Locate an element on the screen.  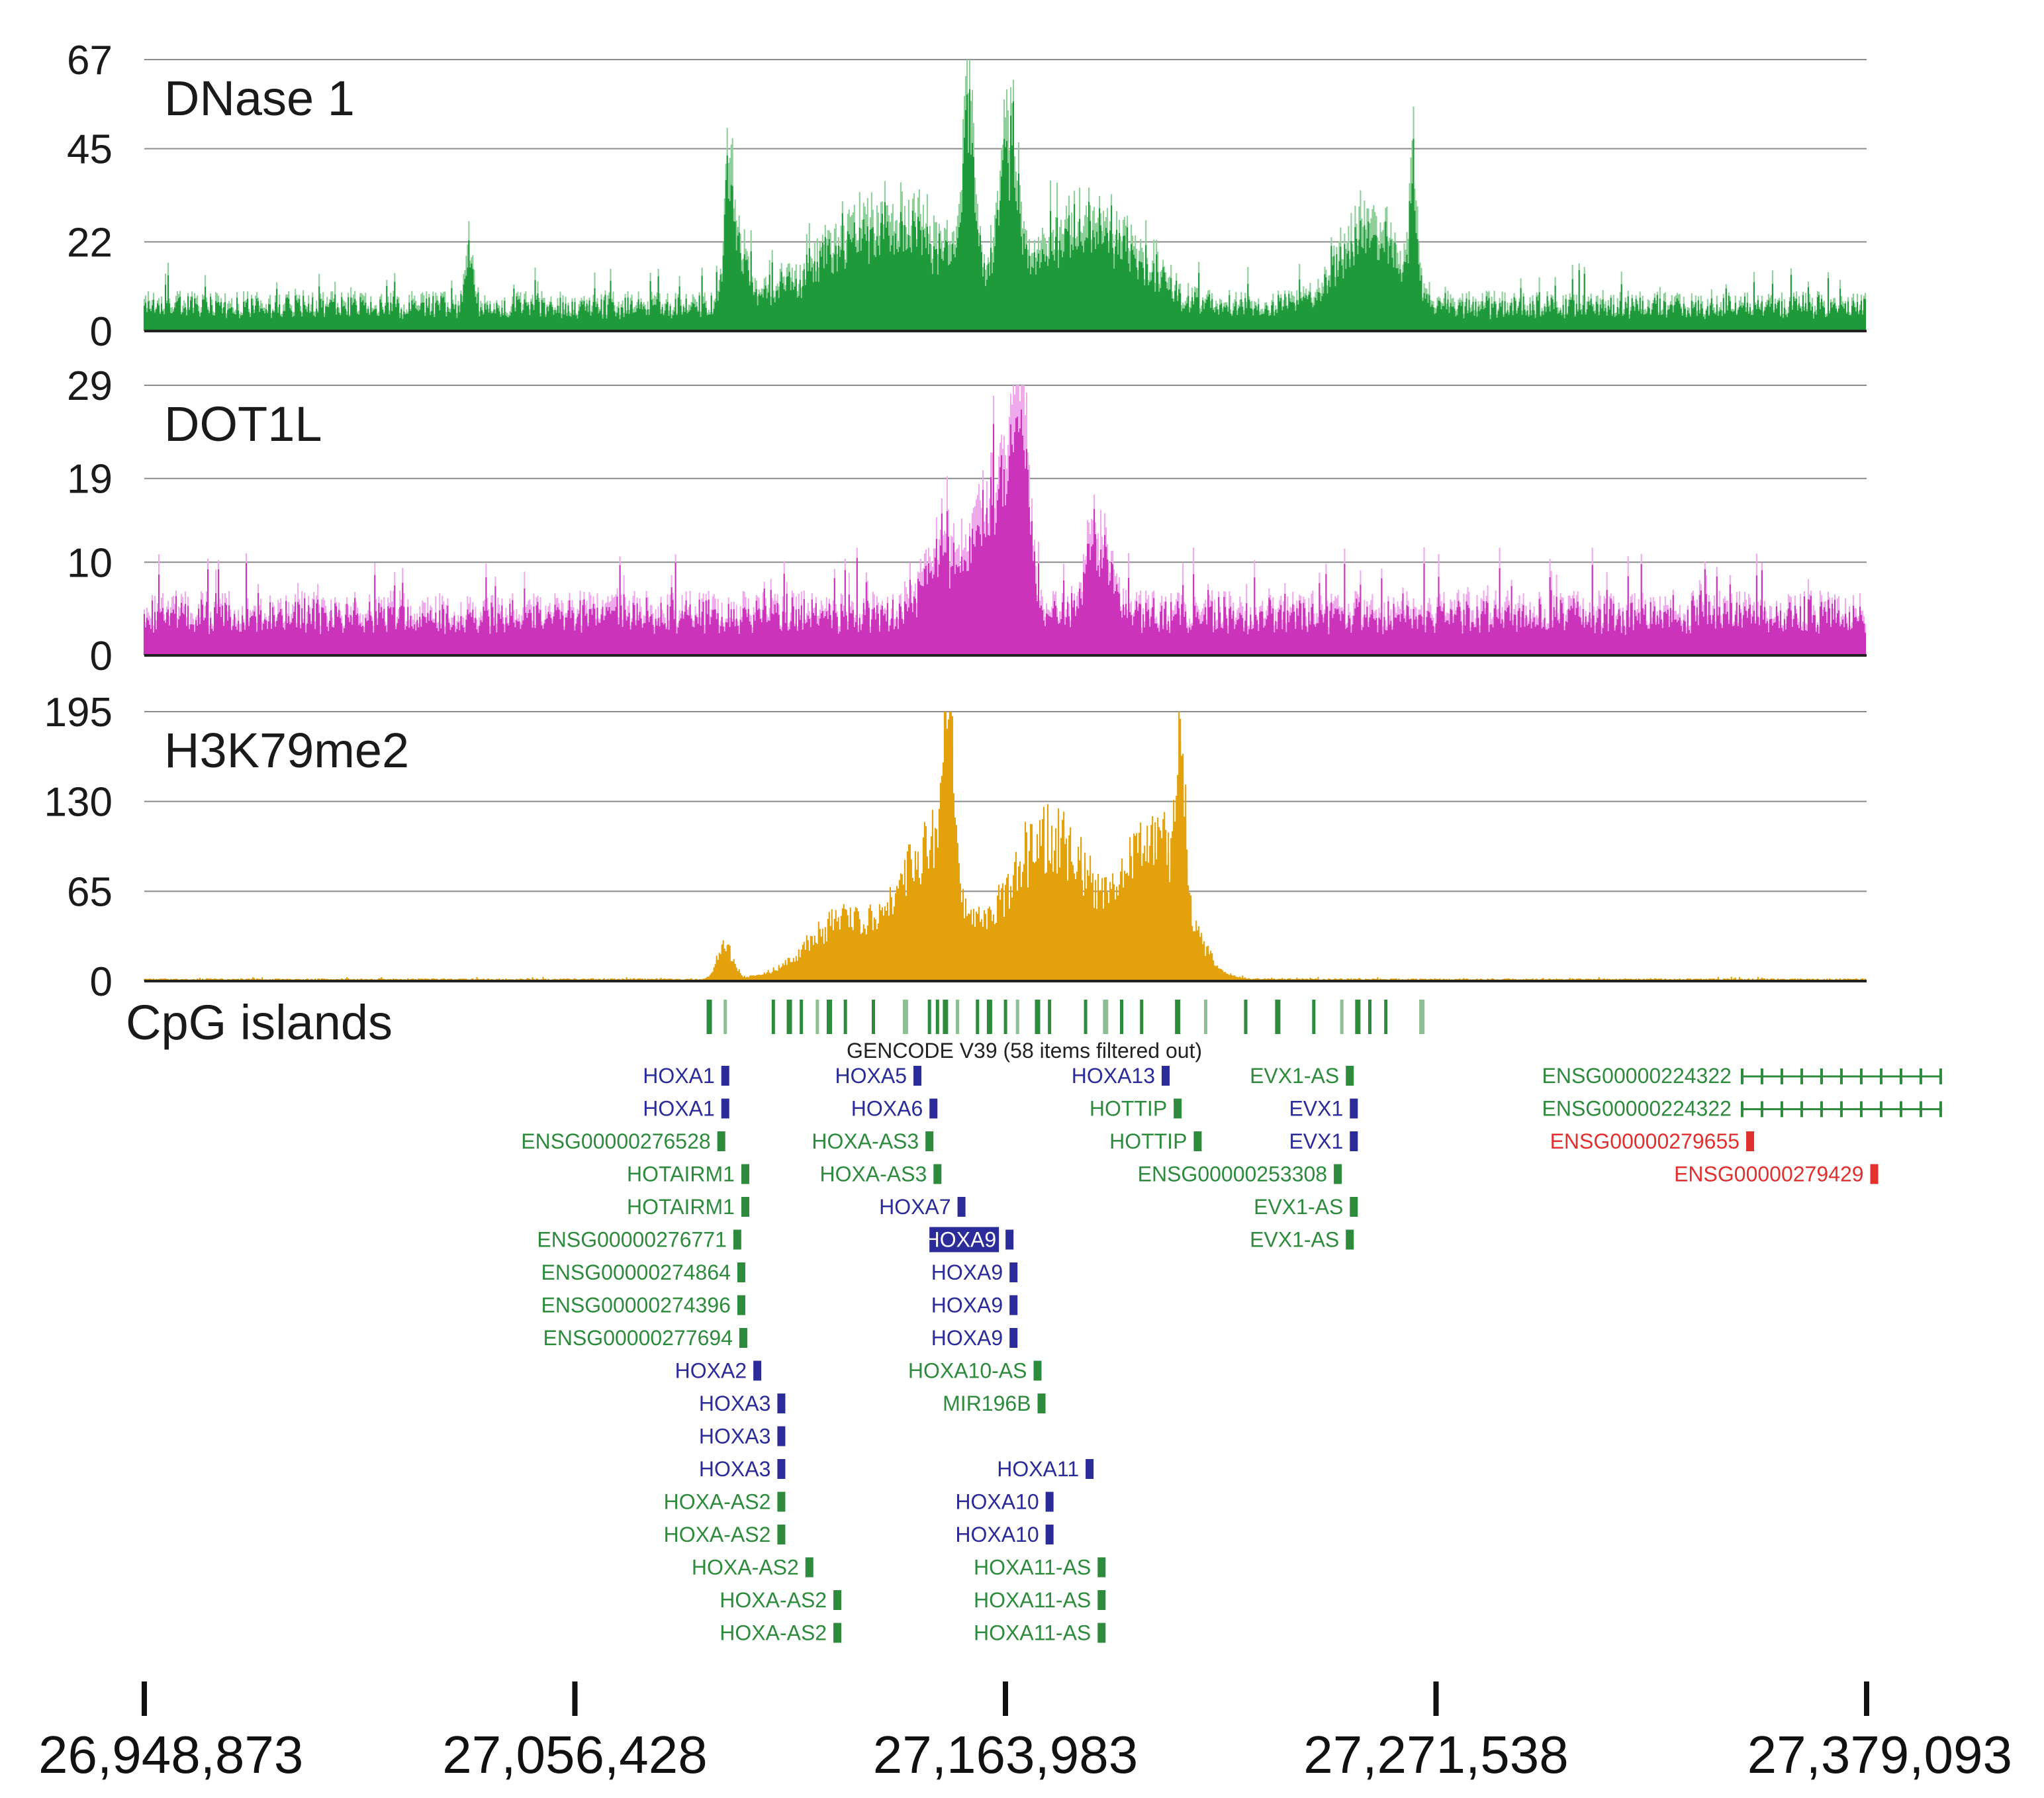
gene-label: EVX1 is located at coordinates (1316, 1109).